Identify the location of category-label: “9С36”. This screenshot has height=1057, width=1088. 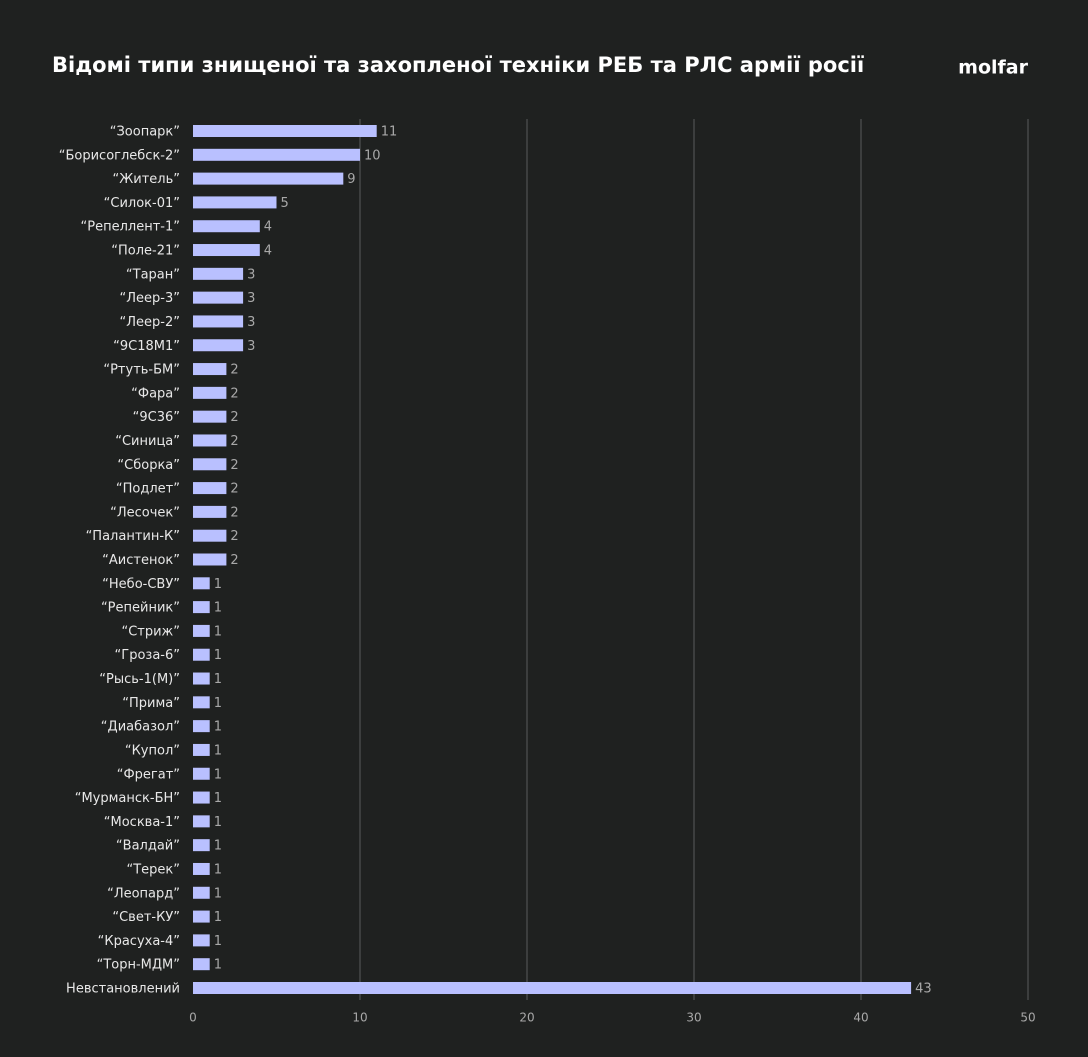
(156, 417).